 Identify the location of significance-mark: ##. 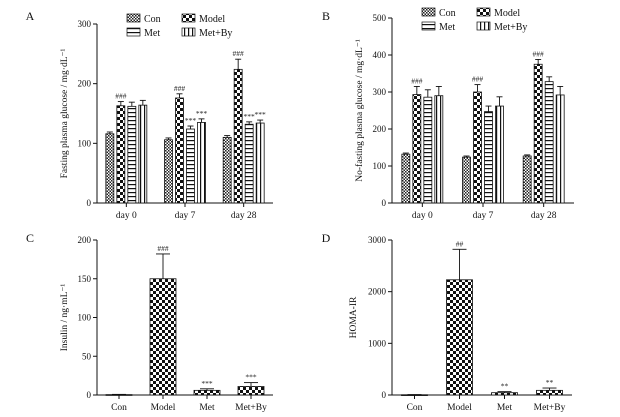
(460, 243).